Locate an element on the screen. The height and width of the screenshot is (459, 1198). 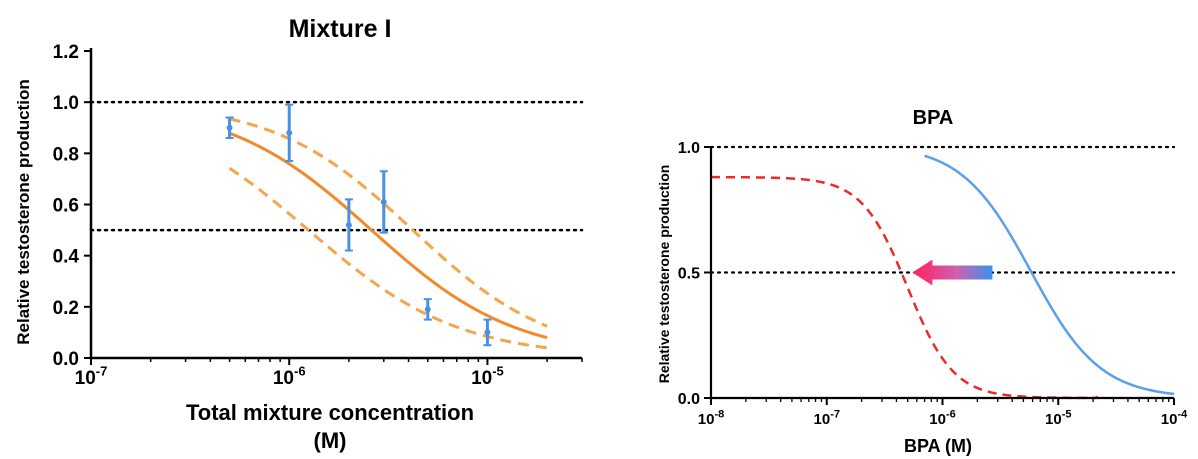
bpa-x-tick-label-4: 10⁻⁴ is located at coordinates (1174, 418).